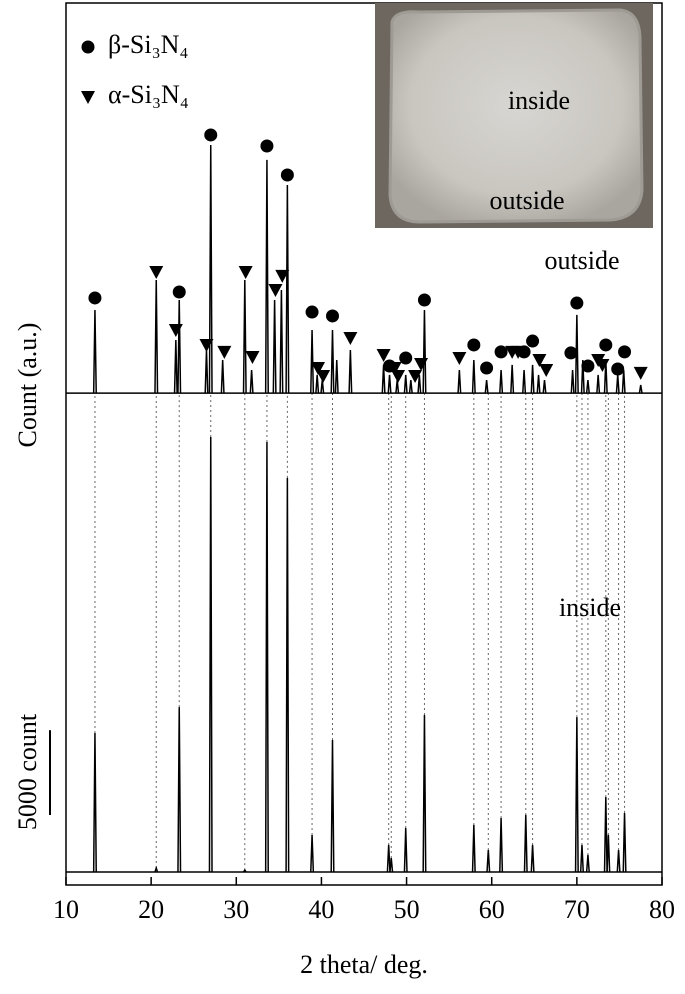 The image size is (685, 994). I want to click on x-tick-label: 20, so click(151, 909).